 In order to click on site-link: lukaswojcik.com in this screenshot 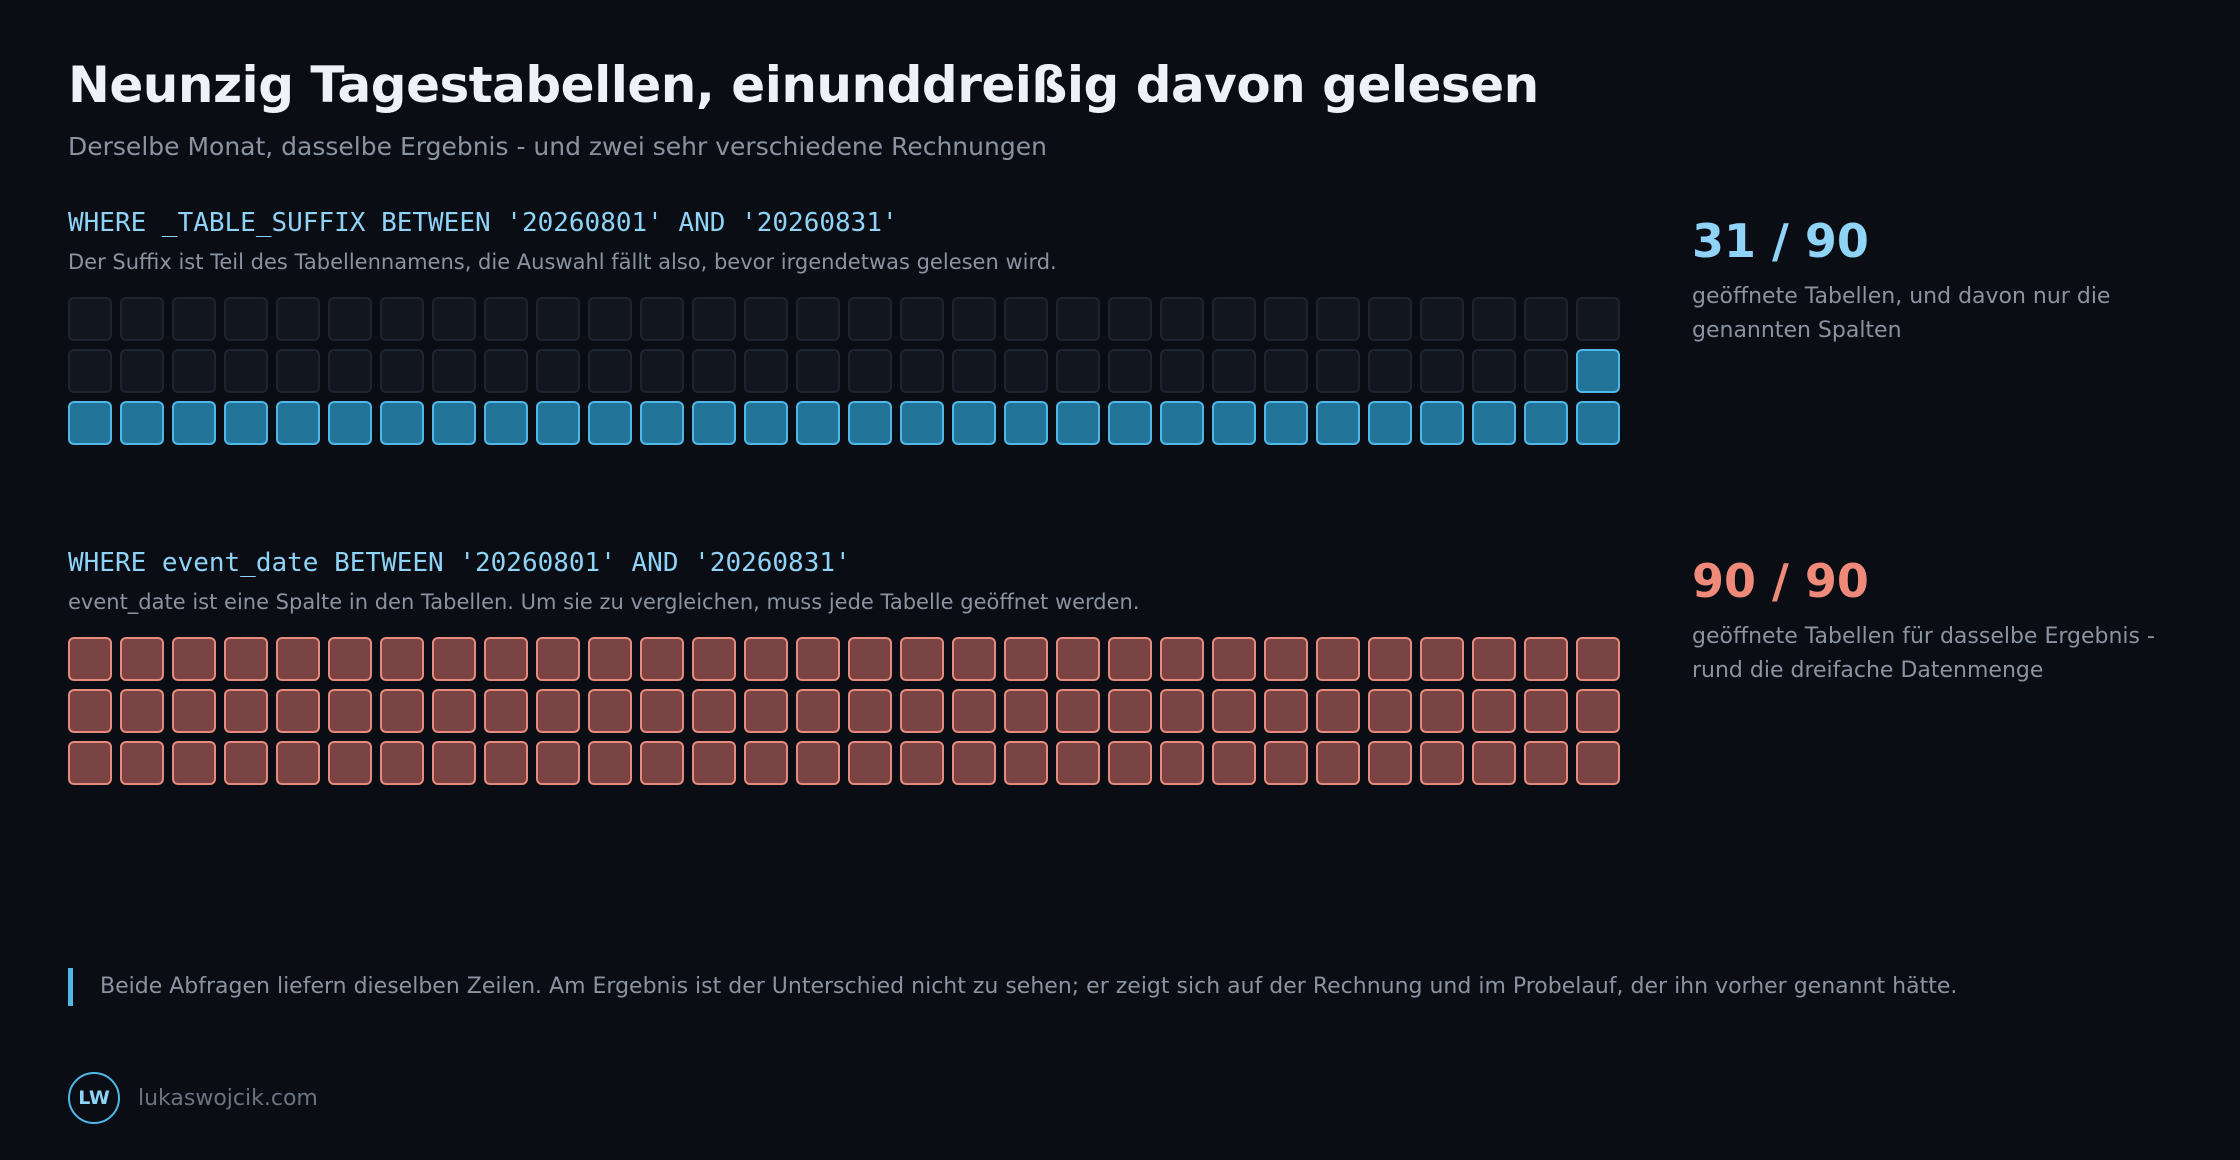, I will do `click(228, 1098)`.